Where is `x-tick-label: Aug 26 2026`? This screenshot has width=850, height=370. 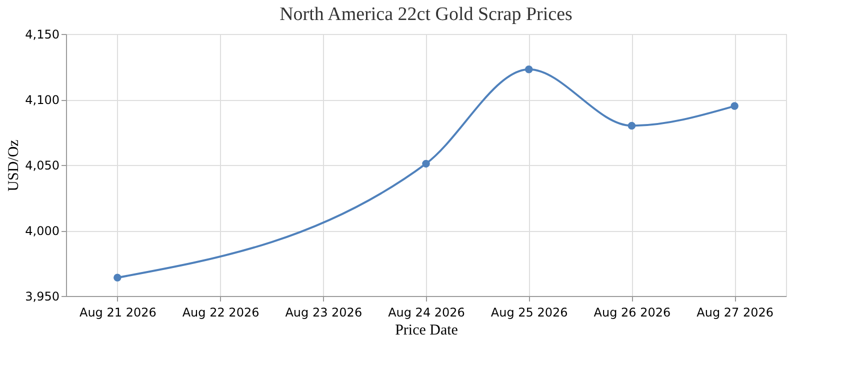 x-tick-label: Aug 26 2026 is located at coordinates (632, 313).